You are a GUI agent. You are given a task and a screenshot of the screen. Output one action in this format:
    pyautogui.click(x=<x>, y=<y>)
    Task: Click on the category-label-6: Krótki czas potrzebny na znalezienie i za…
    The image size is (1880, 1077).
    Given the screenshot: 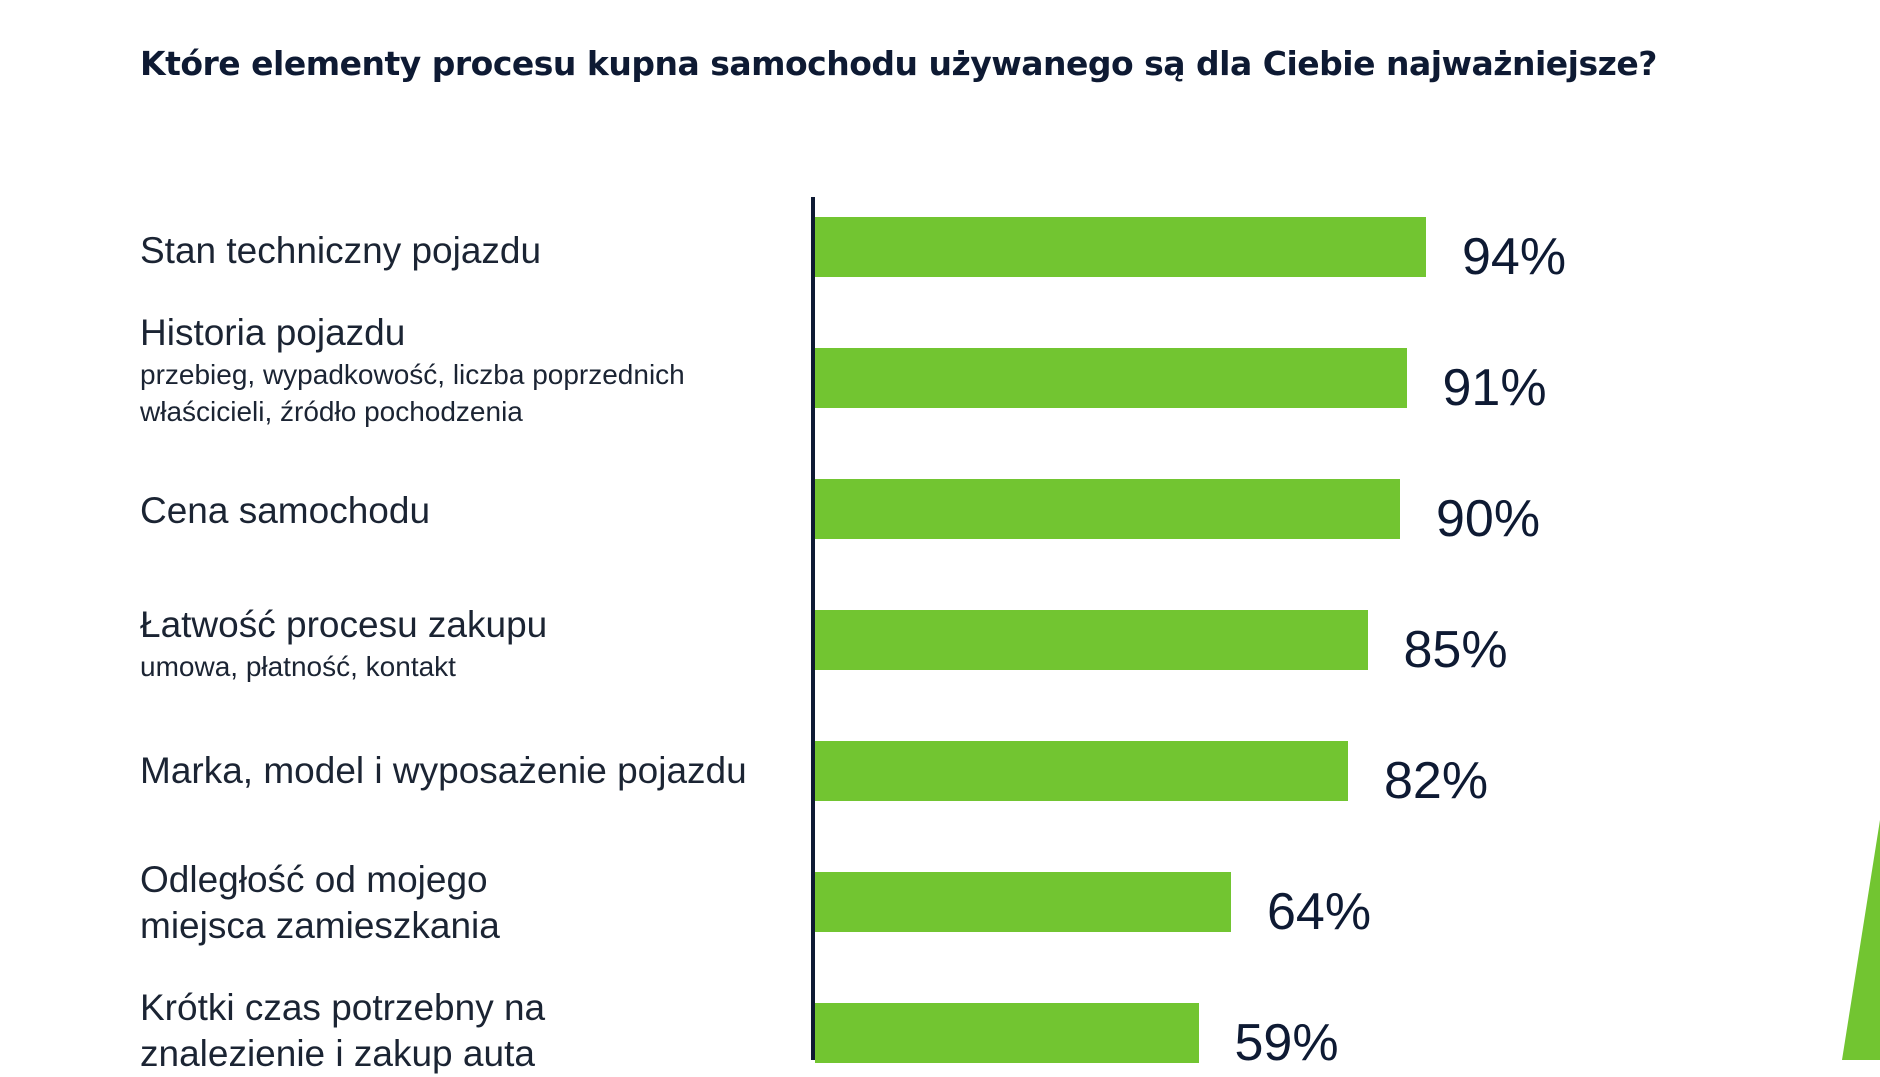 What is the action you would take?
    pyautogui.click(x=342, y=1031)
    